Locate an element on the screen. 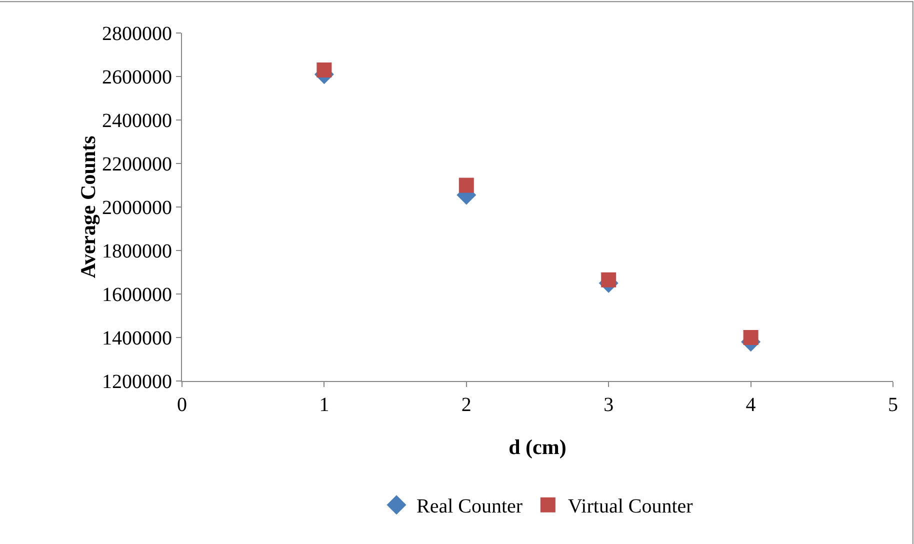  x-tick-label: 4 is located at coordinates (751, 405).